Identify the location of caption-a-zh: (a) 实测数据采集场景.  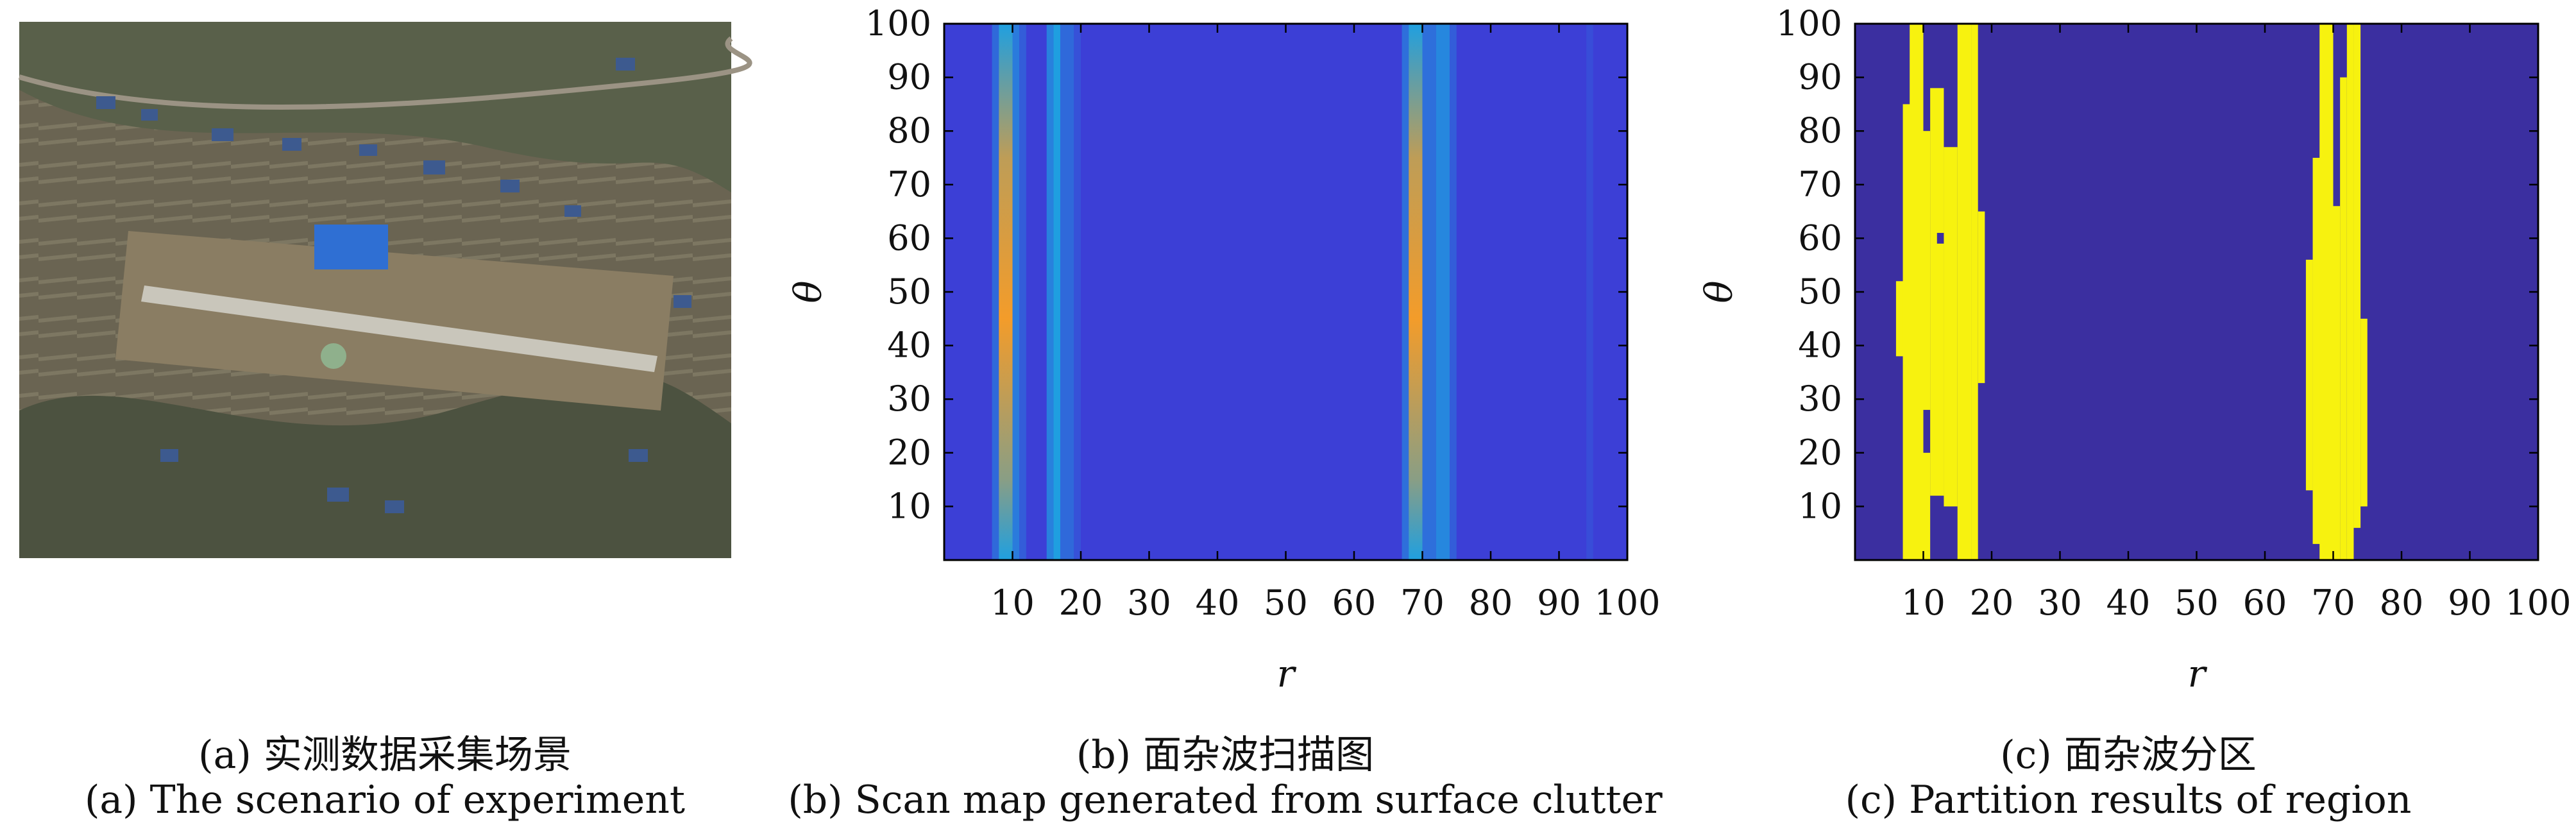
(385, 756).